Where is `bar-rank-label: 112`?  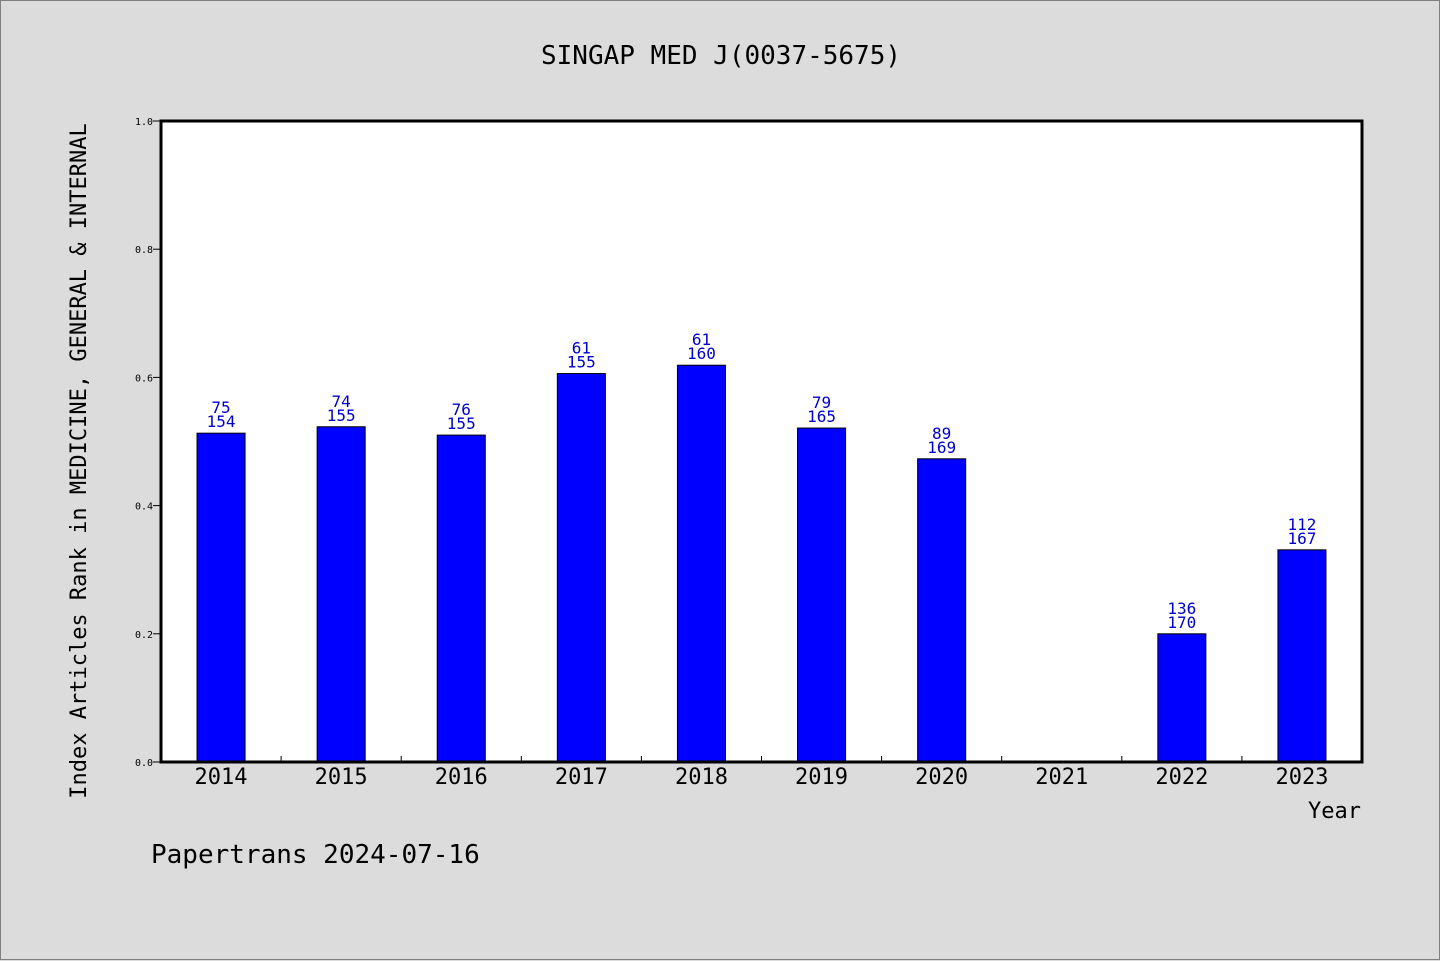
bar-rank-label: 112 is located at coordinates (1301, 524).